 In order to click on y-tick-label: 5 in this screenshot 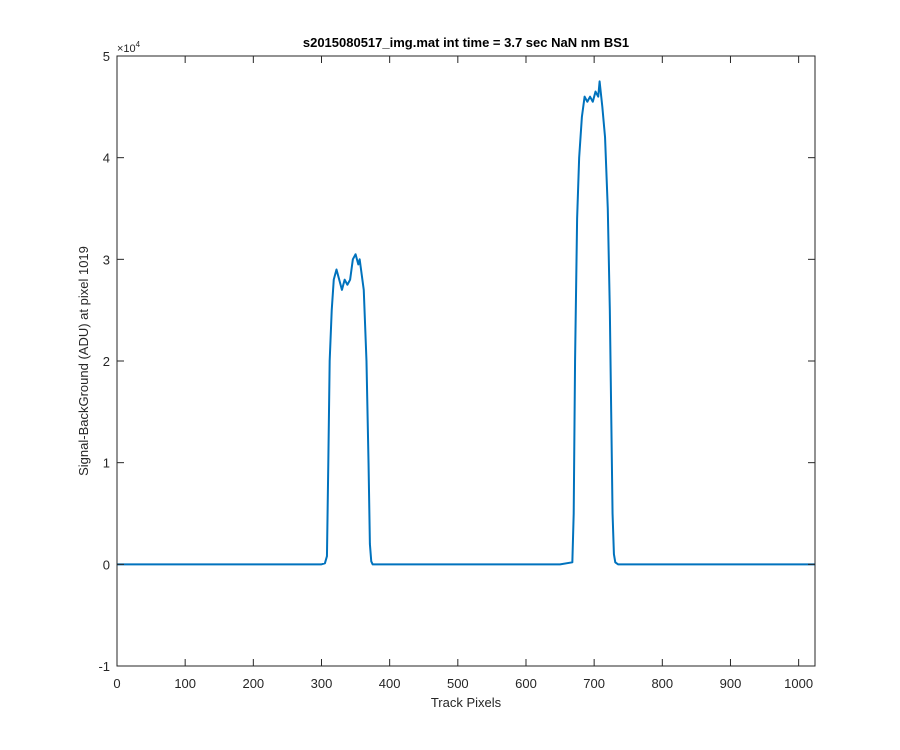, I will do `click(106, 56)`.